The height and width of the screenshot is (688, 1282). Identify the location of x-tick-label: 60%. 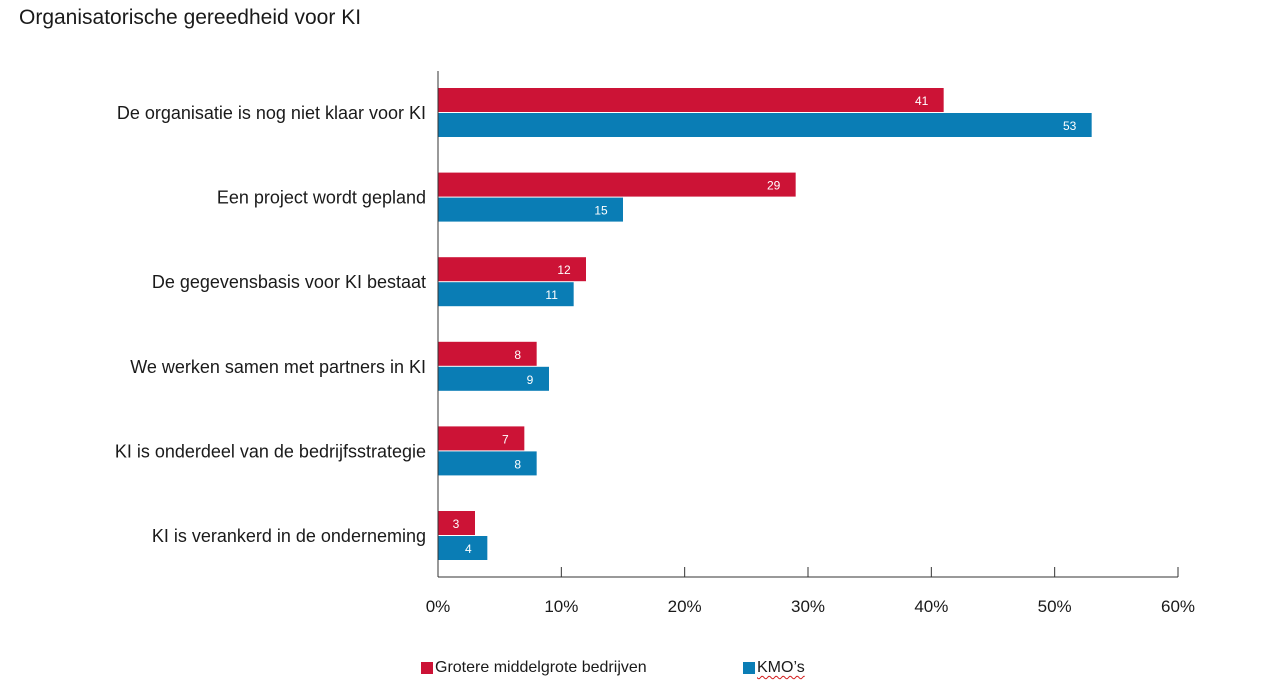
(1178, 606).